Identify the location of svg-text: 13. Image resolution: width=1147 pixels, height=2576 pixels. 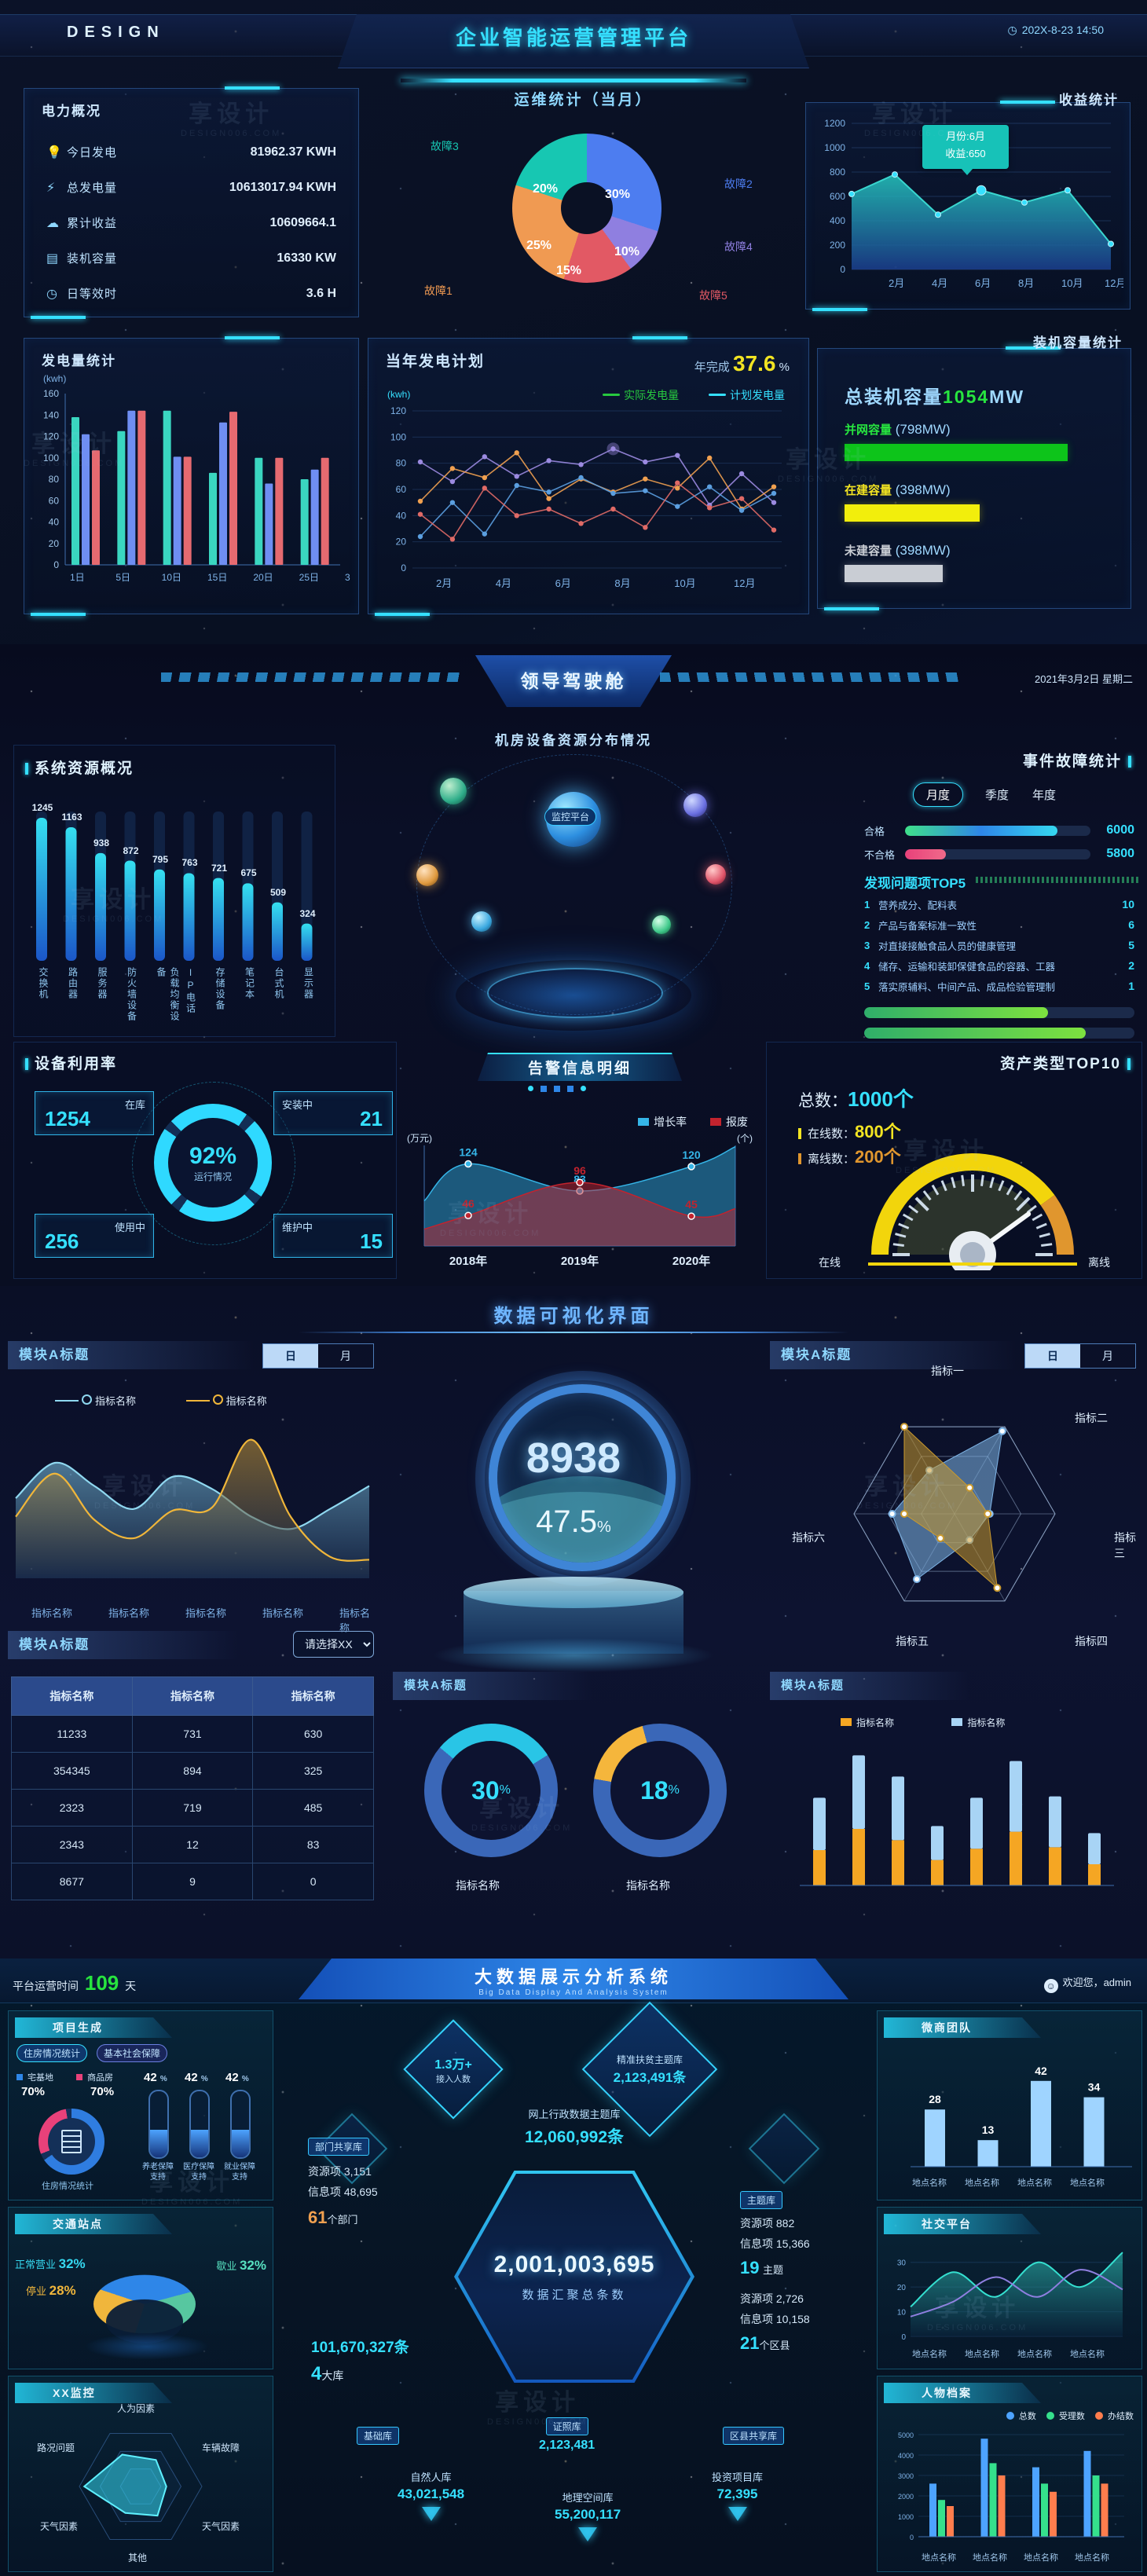
(988, 2129).